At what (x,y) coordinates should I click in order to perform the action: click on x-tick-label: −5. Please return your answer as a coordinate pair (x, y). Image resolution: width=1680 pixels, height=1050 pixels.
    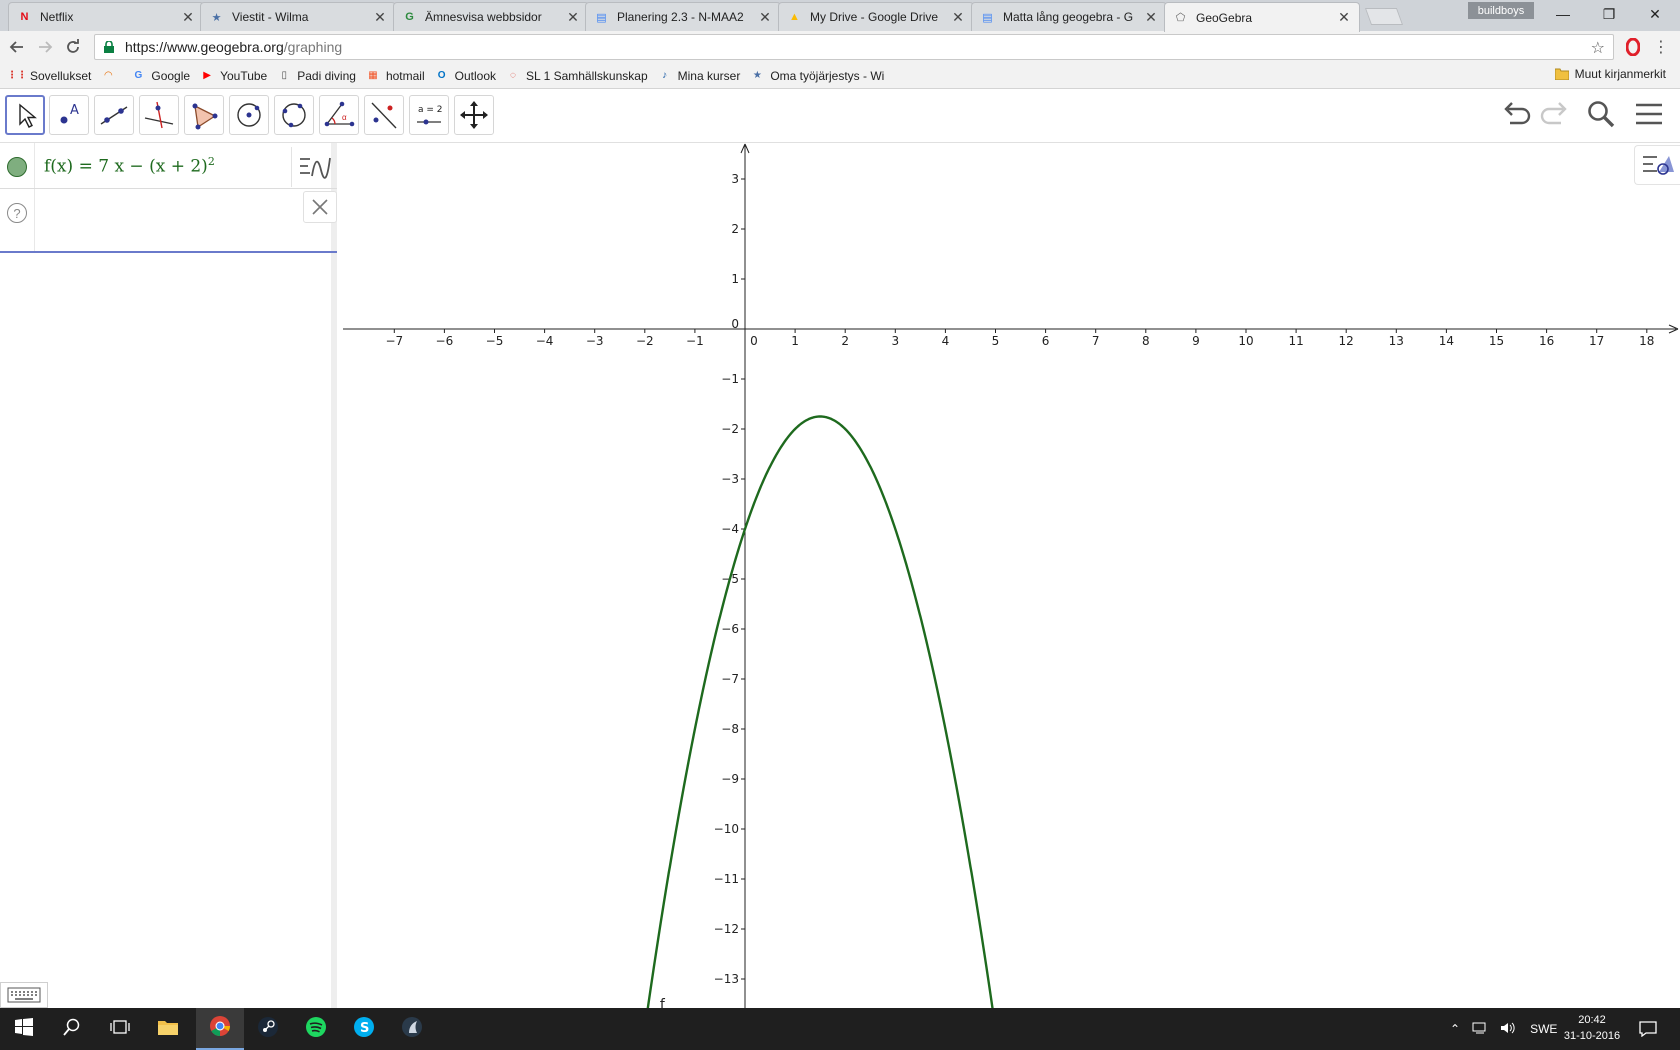
    Looking at the image, I should click on (495, 341).